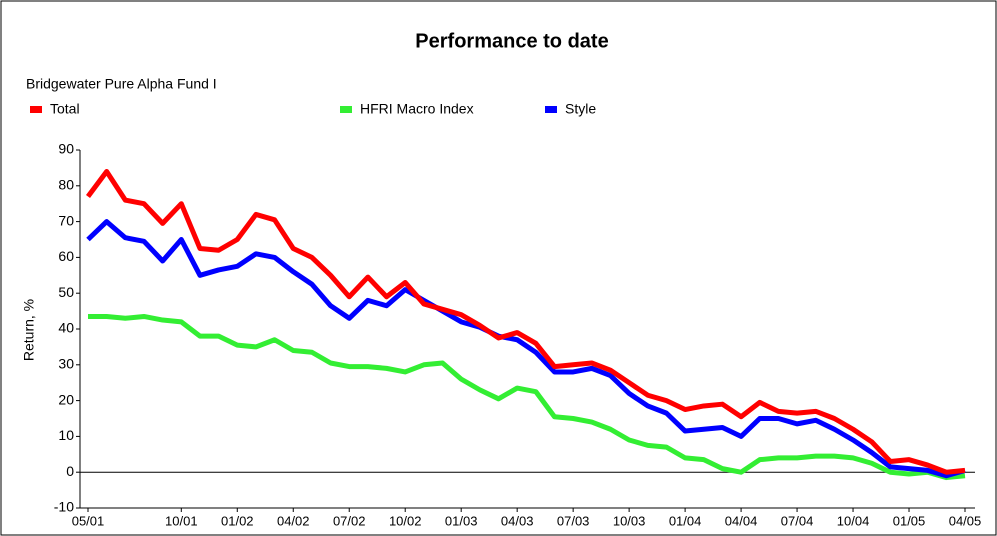 Image resolution: width=997 pixels, height=536 pixels. I want to click on x-tick-label: 01/02, so click(237, 520).